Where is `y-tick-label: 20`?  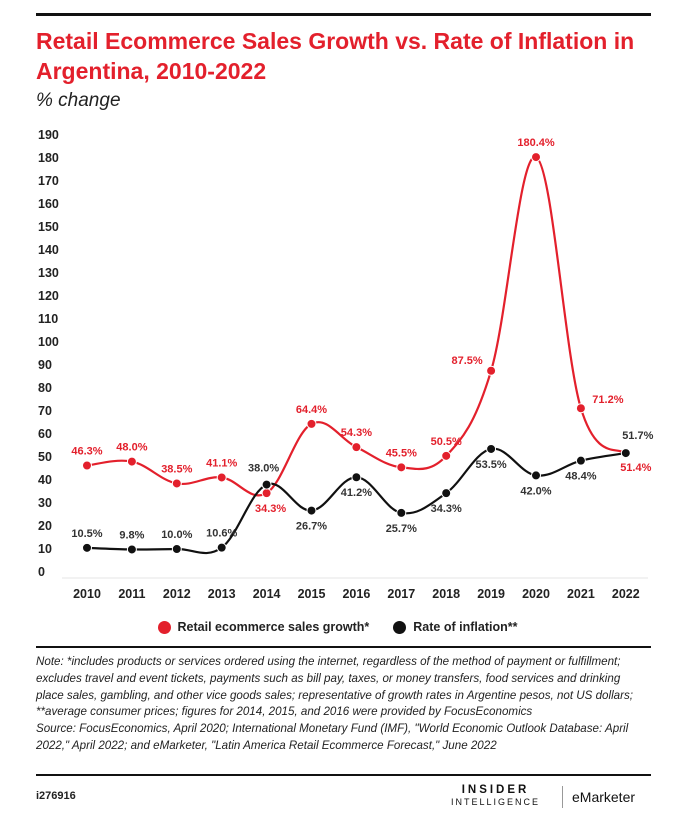
y-tick-label: 20 is located at coordinates (45, 526).